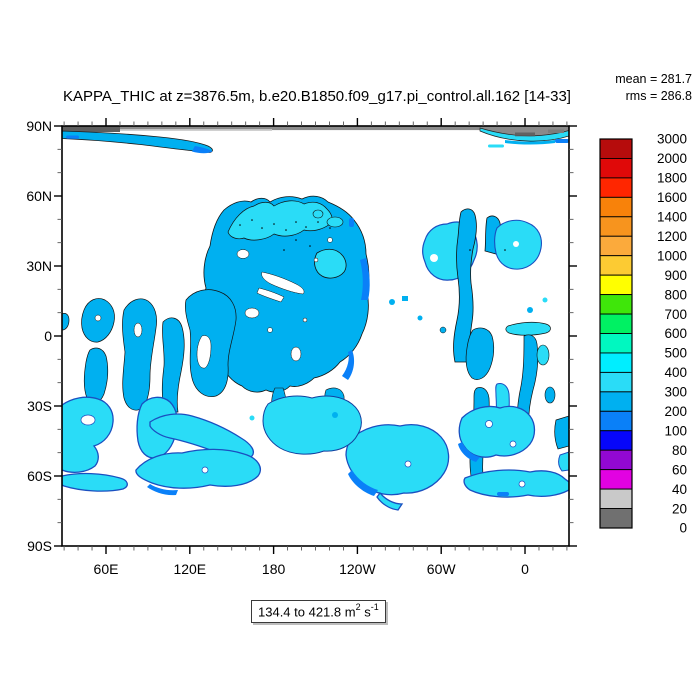 Image resolution: width=700 pixels, height=700 pixels. I want to click on y-tick-label: 30N, so click(39, 266).